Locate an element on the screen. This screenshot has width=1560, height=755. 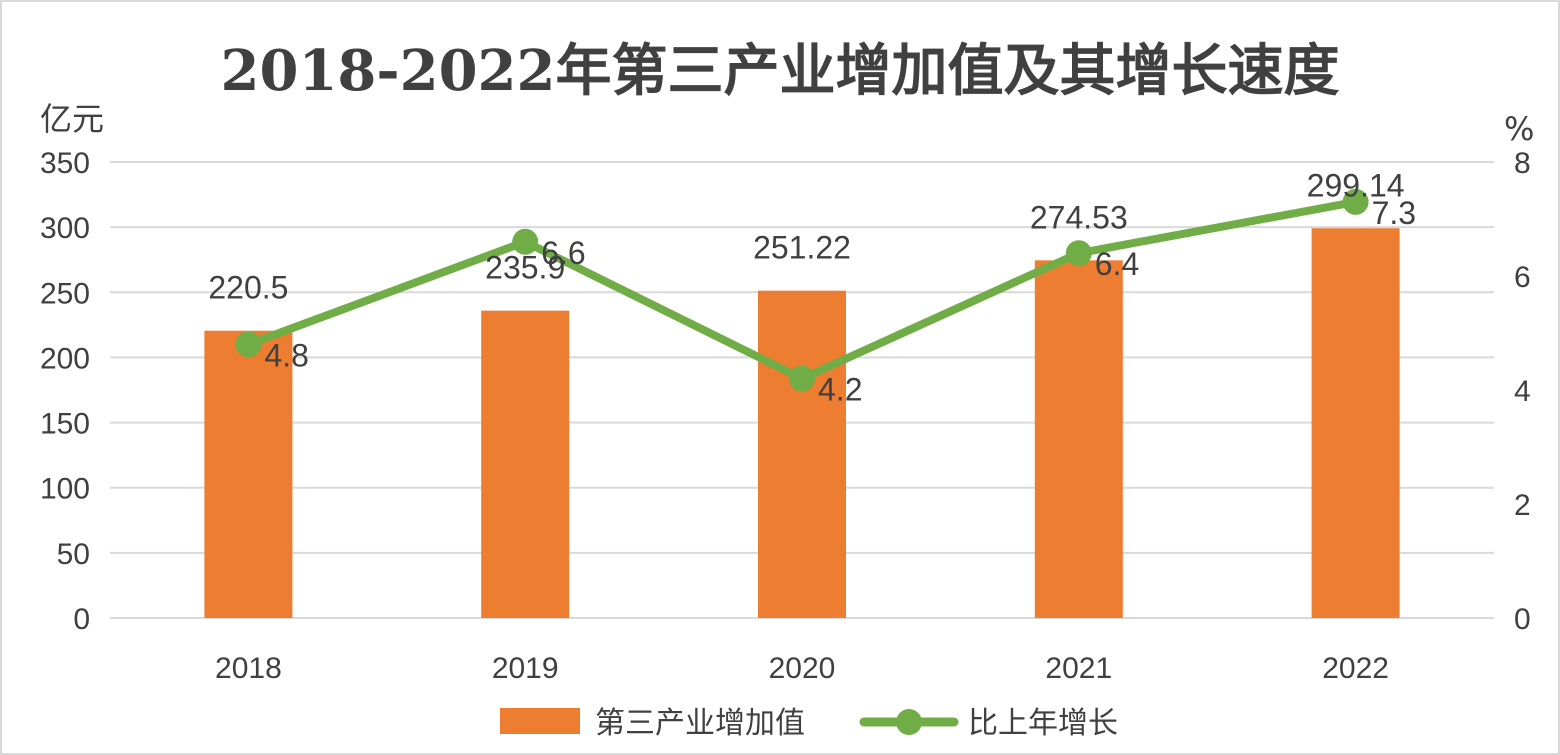
bar-data-label: 251.22 is located at coordinates (802, 248).